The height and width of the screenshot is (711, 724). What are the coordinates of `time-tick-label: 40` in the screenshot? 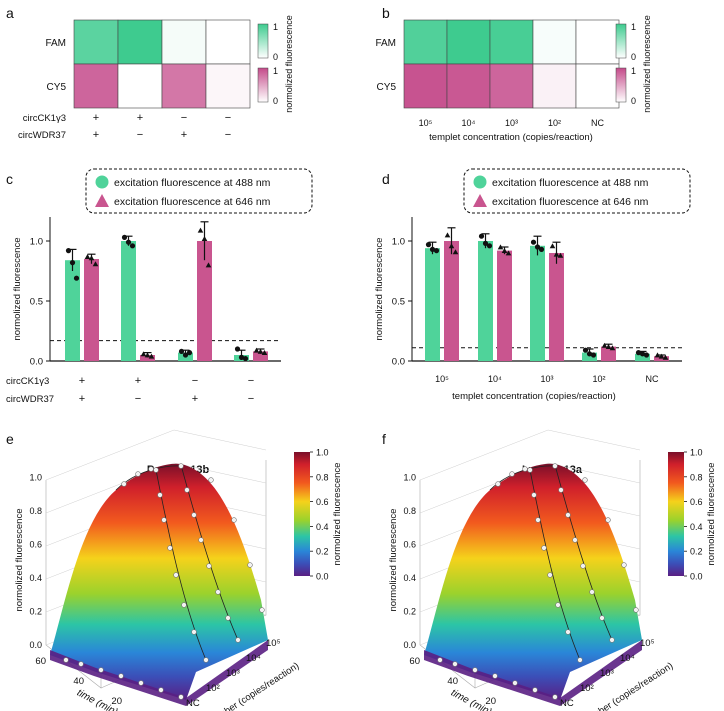 It's located at (78, 681).